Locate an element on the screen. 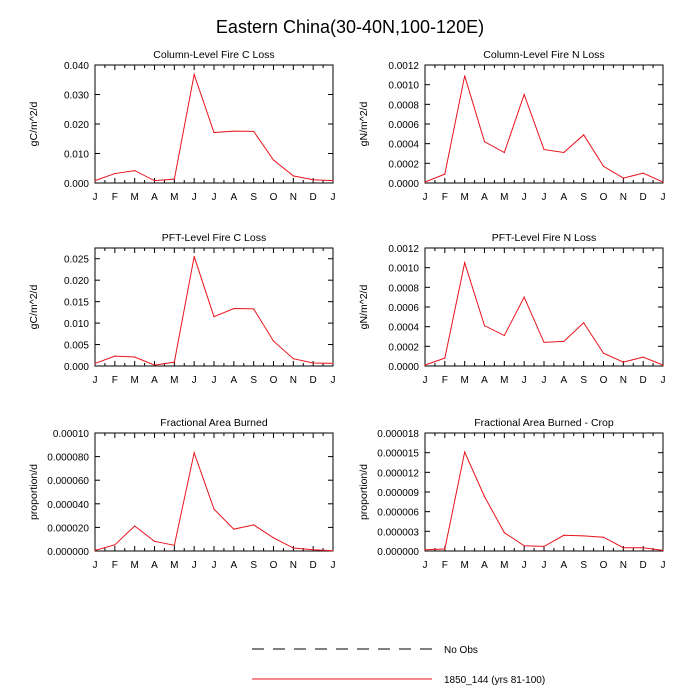 The height and width of the screenshot is (700, 700). y-tick-label: 0.010 is located at coordinates (76, 155).